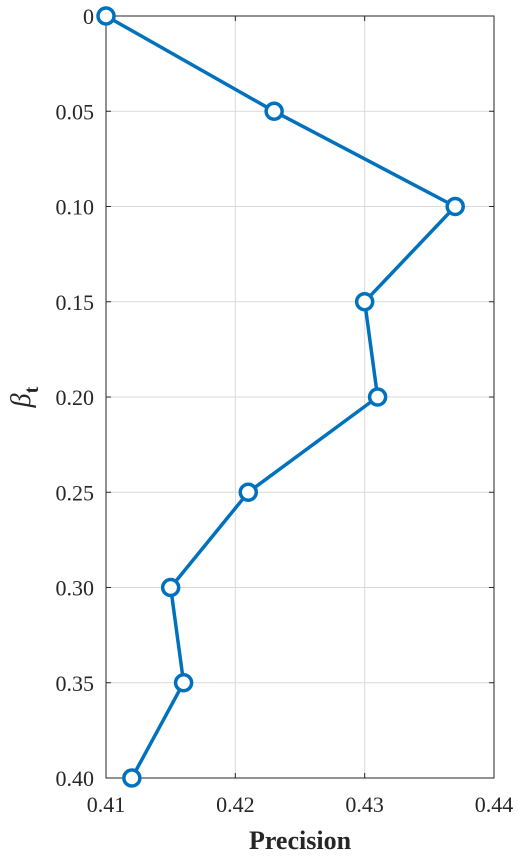  What do you see at coordinates (21, 400) in the screenshot?
I see `y-axis-symbol: β` at bounding box center [21, 400].